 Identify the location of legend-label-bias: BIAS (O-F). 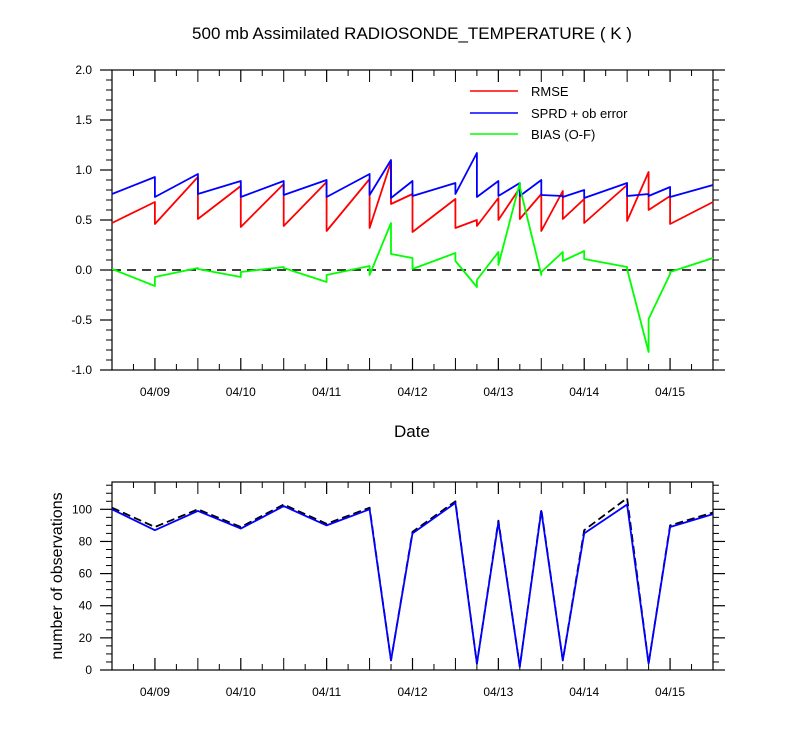
(563, 134).